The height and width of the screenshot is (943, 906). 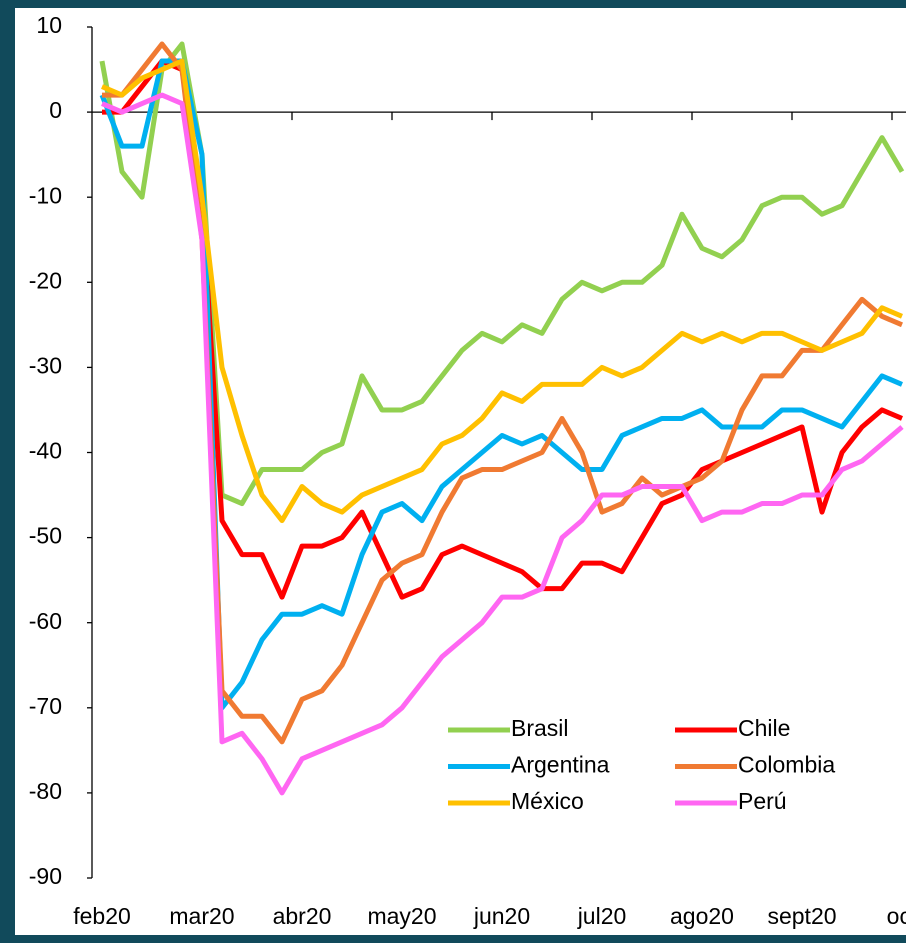 I want to click on y-tick-label: -10, so click(x=45, y=195).